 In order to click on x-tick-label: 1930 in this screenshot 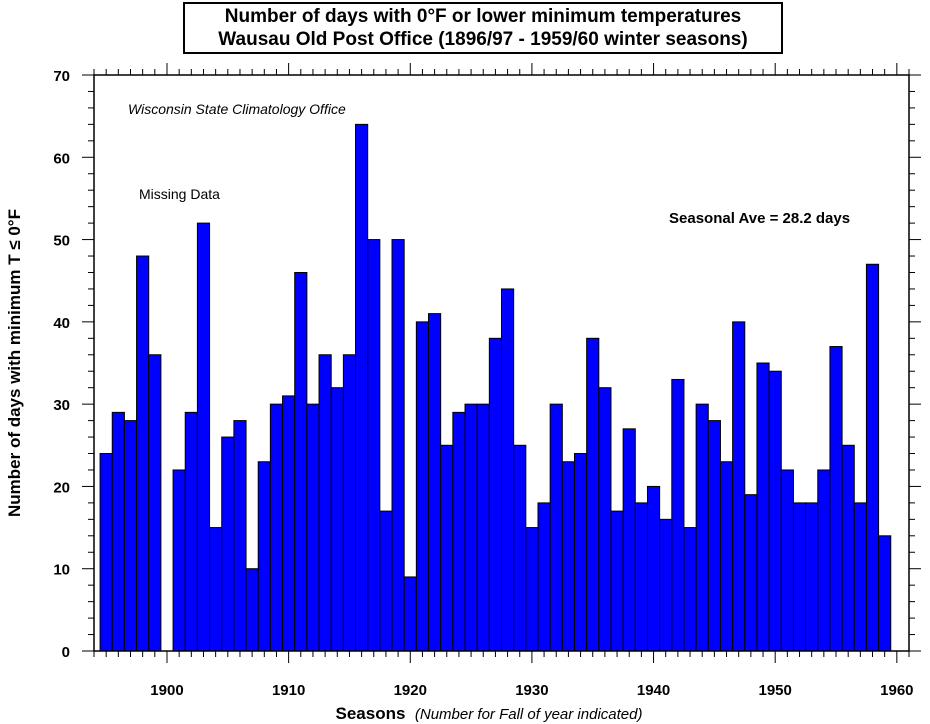, I will do `click(531, 690)`.